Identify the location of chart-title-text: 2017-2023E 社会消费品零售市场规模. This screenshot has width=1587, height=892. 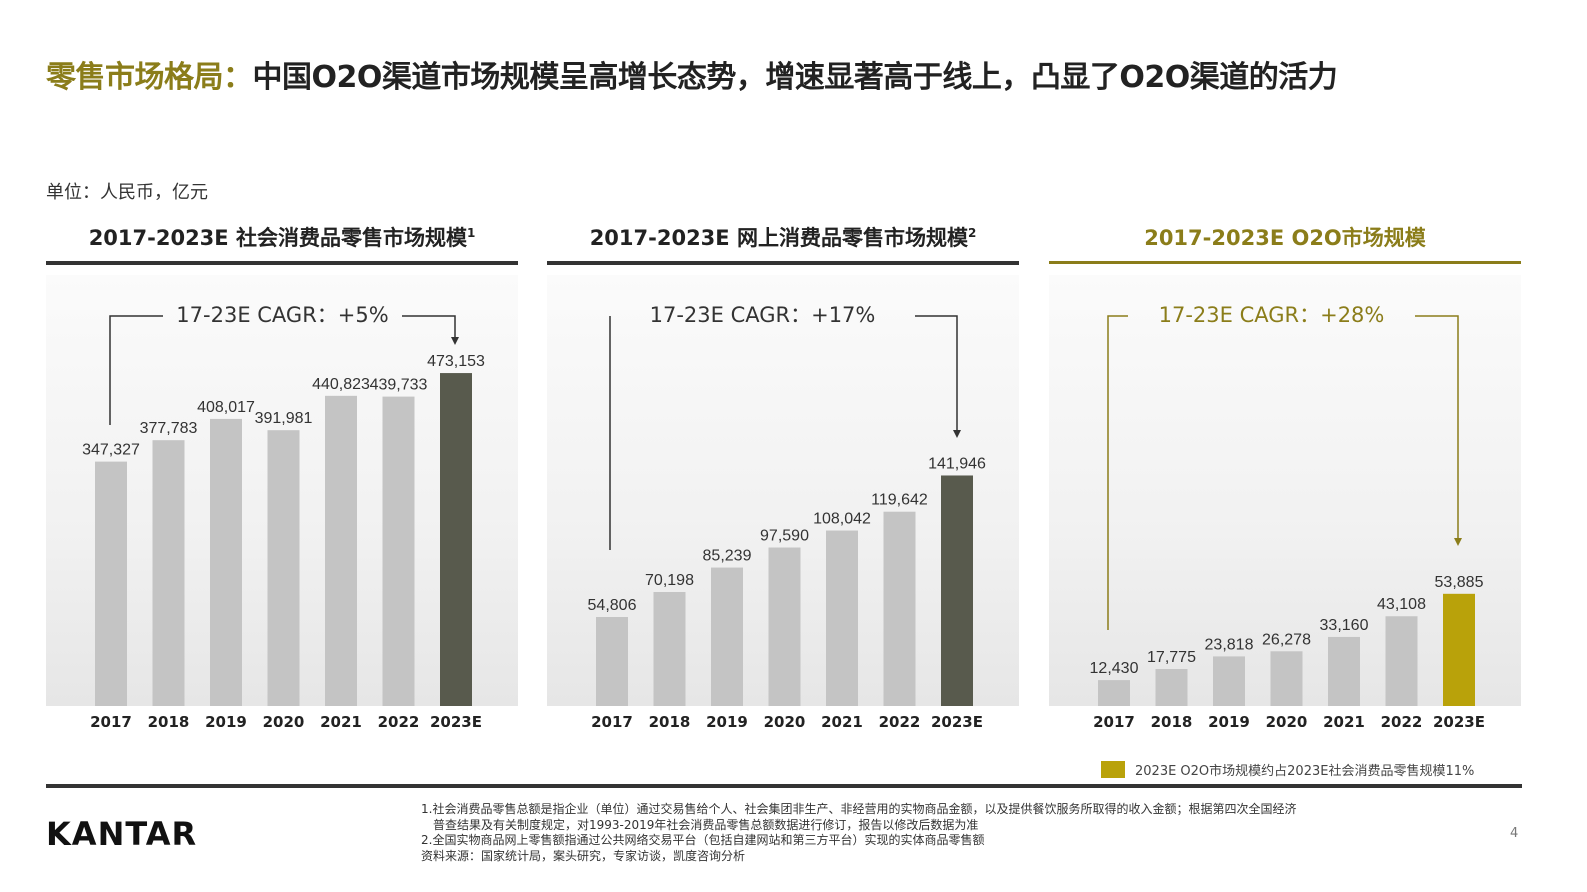
(277, 238).